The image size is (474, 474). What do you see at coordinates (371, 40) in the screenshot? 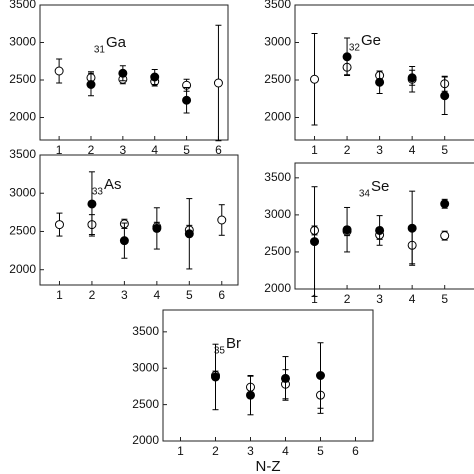
I see `panel-title: Ge` at bounding box center [371, 40].